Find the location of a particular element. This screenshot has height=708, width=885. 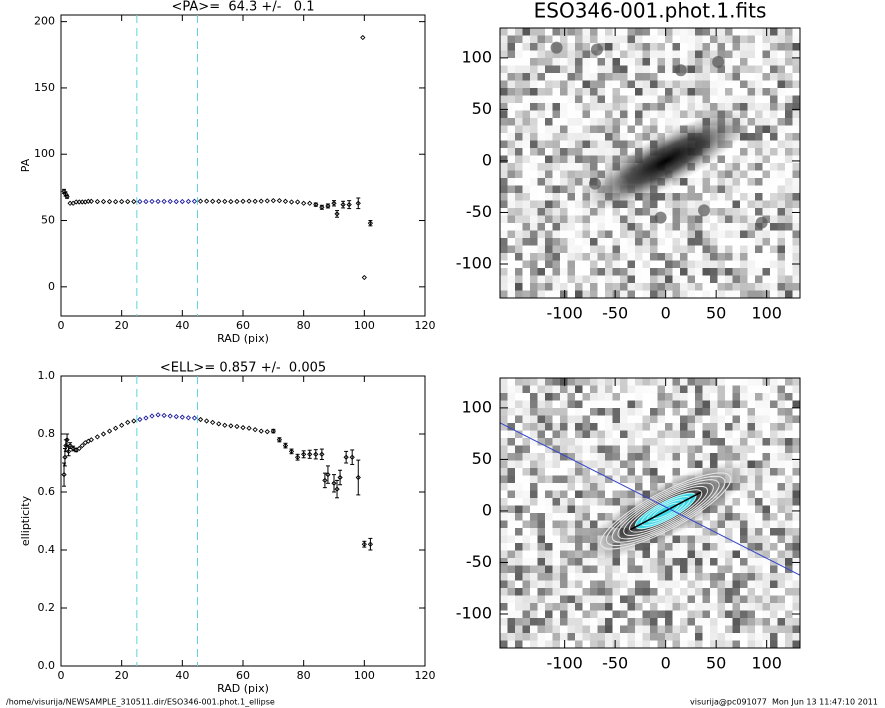

x-tick-label: 100 is located at coordinates (766, 313).